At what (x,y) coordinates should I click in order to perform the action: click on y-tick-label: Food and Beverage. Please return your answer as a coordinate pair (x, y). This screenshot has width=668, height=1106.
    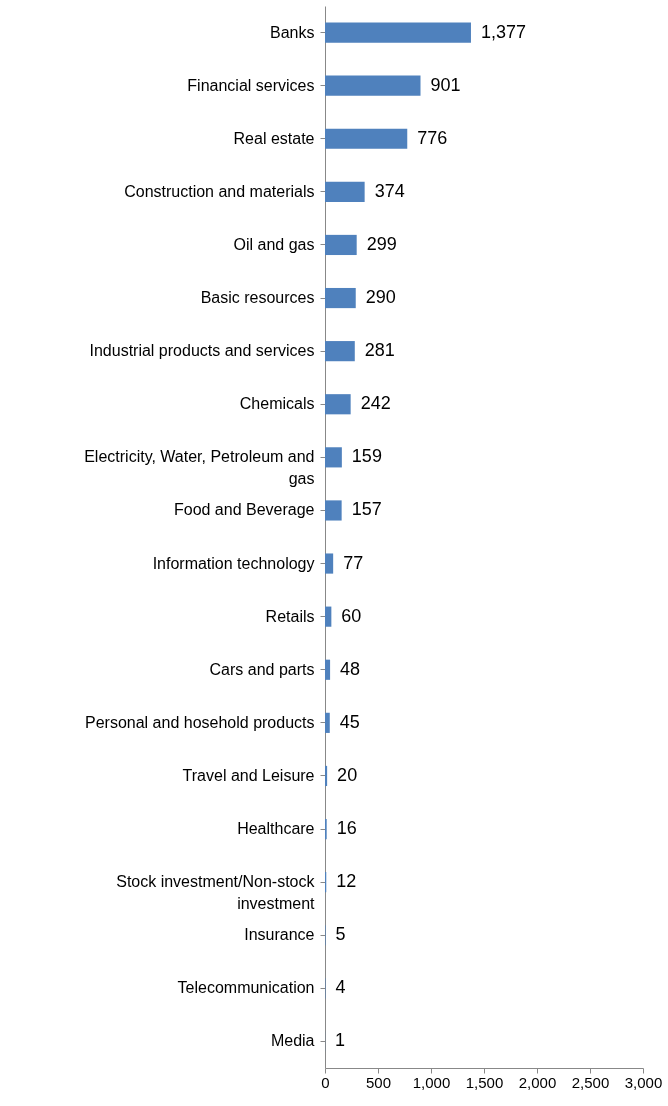
    Looking at the image, I should click on (244, 510).